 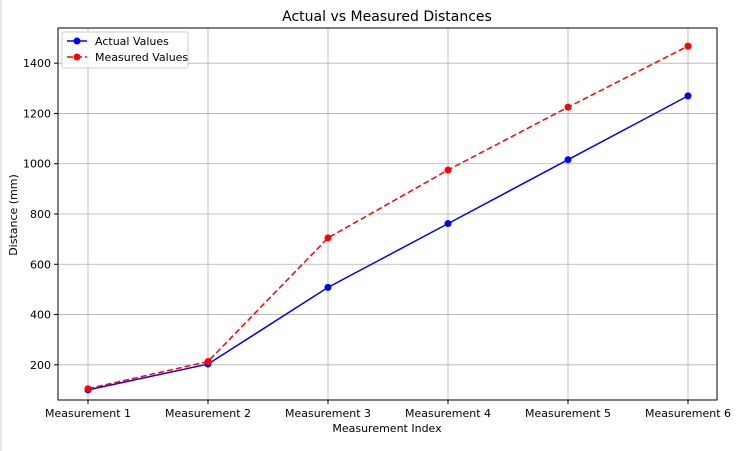 I want to click on x-tick-label: Measurement 5, so click(x=568, y=413).